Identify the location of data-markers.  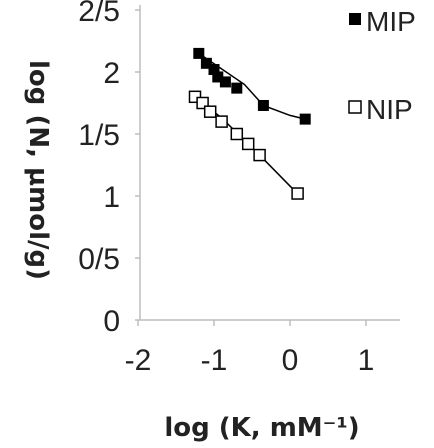
(249, 123).